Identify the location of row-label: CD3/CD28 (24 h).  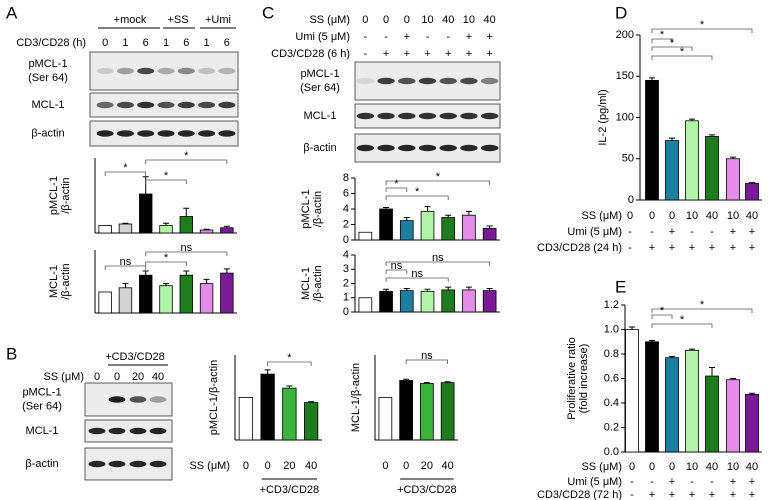
(579, 248).